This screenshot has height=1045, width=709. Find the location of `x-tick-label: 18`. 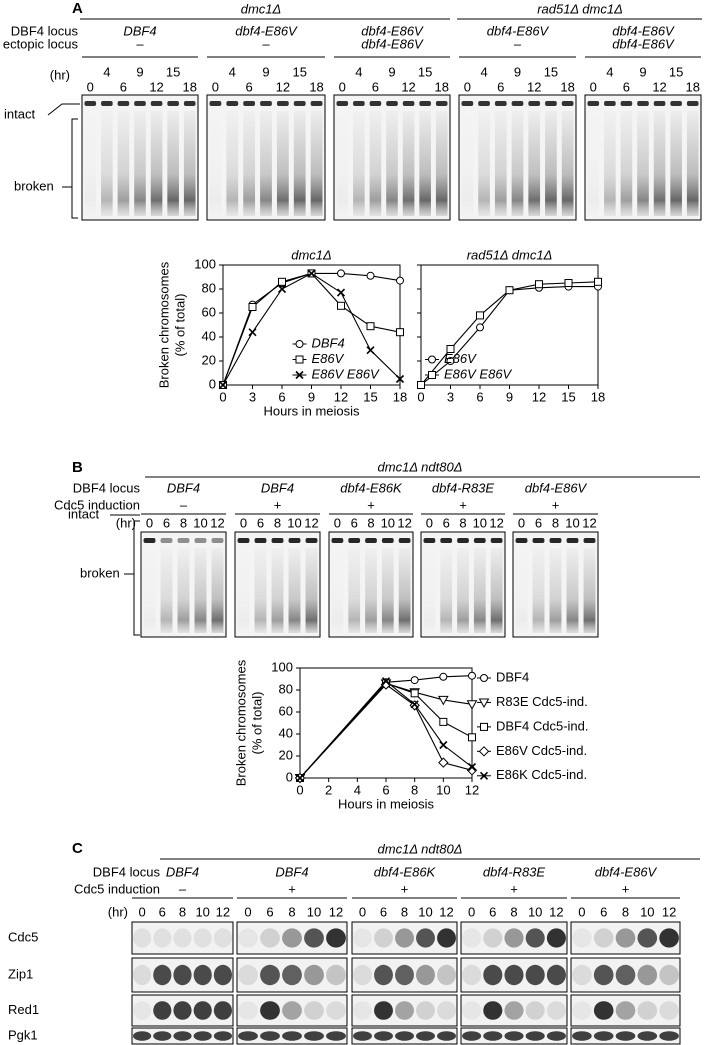

x-tick-label: 18 is located at coordinates (598, 396).